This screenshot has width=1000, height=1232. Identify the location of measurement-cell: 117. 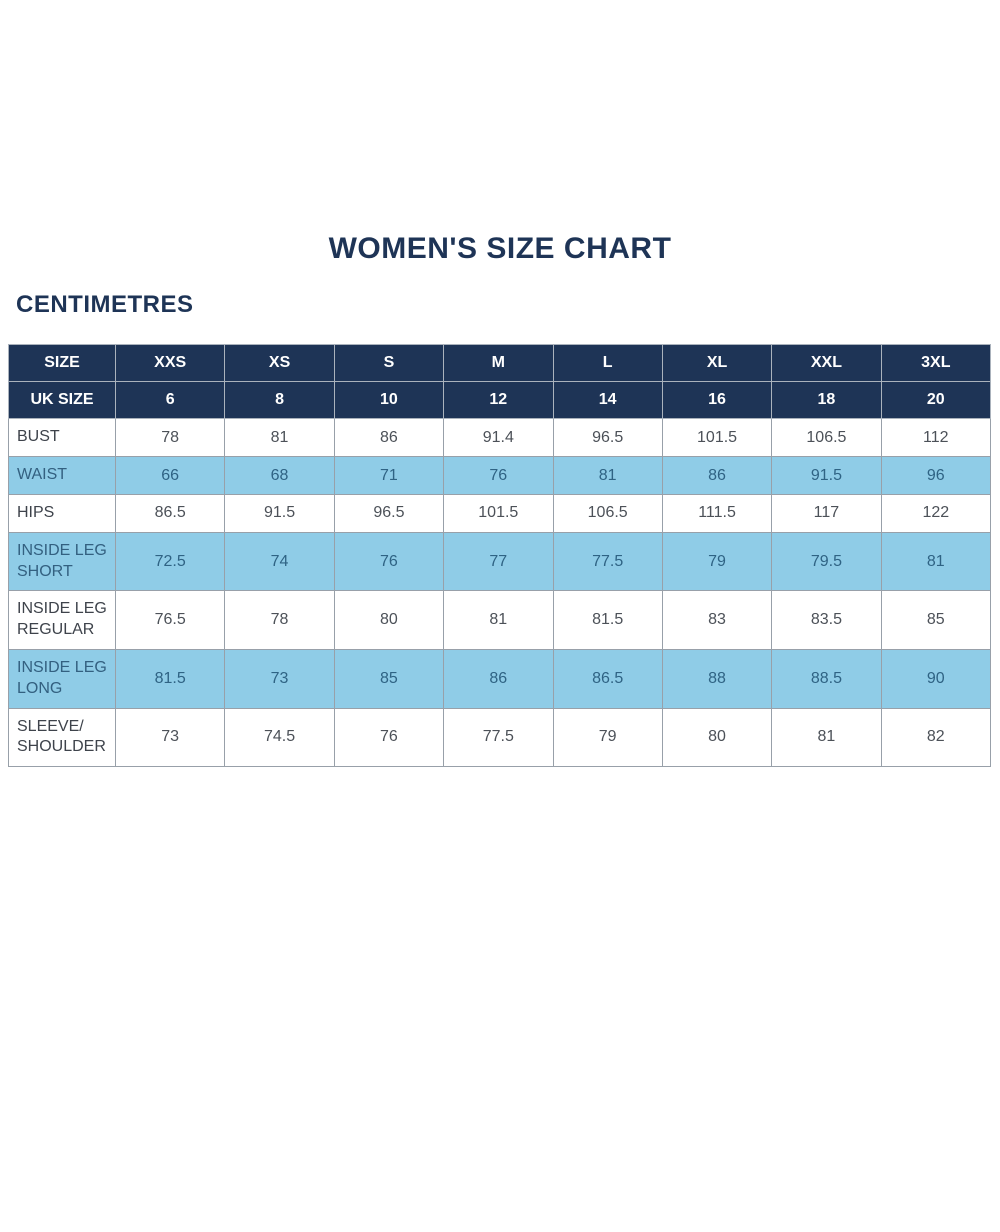
(826, 513).